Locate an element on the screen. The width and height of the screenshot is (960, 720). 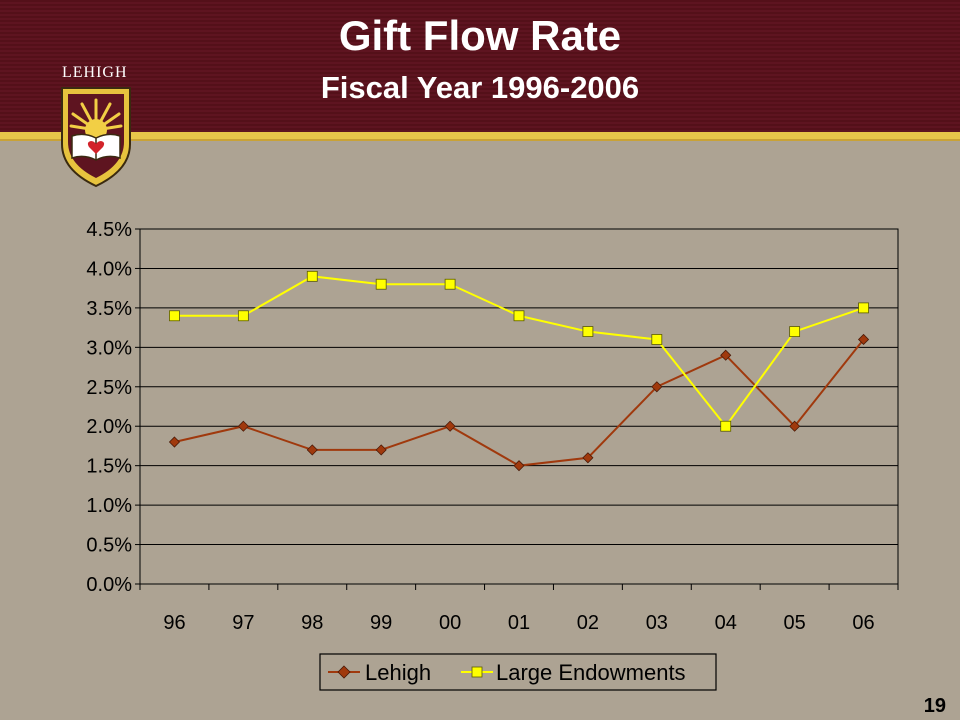
logo-wordmark: LEHIGH is located at coordinates (95, 72).